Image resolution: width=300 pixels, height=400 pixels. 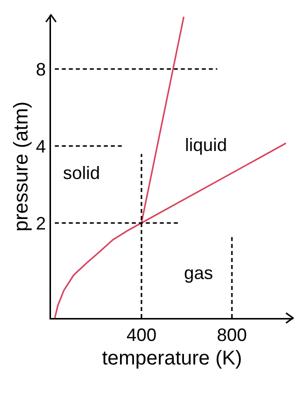 What do you see at coordinates (41, 69) in the screenshot?
I see `y-tick-label: 8` at bounding box center [41, 69].